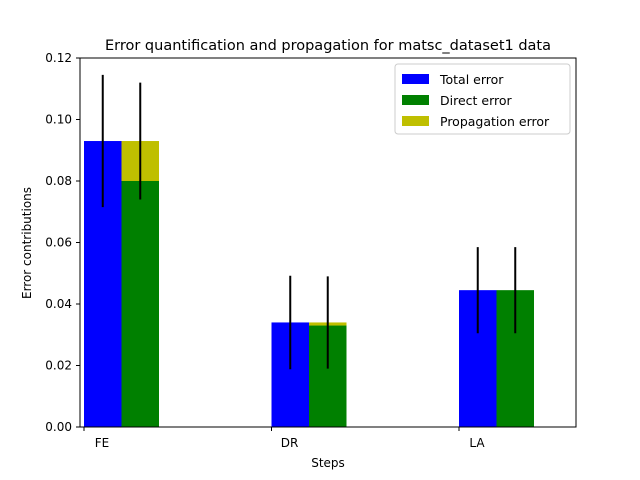 The width and height of the screenshot is (640, 480). I want to click on y-tick-label: 0.06, so click(58, 243).